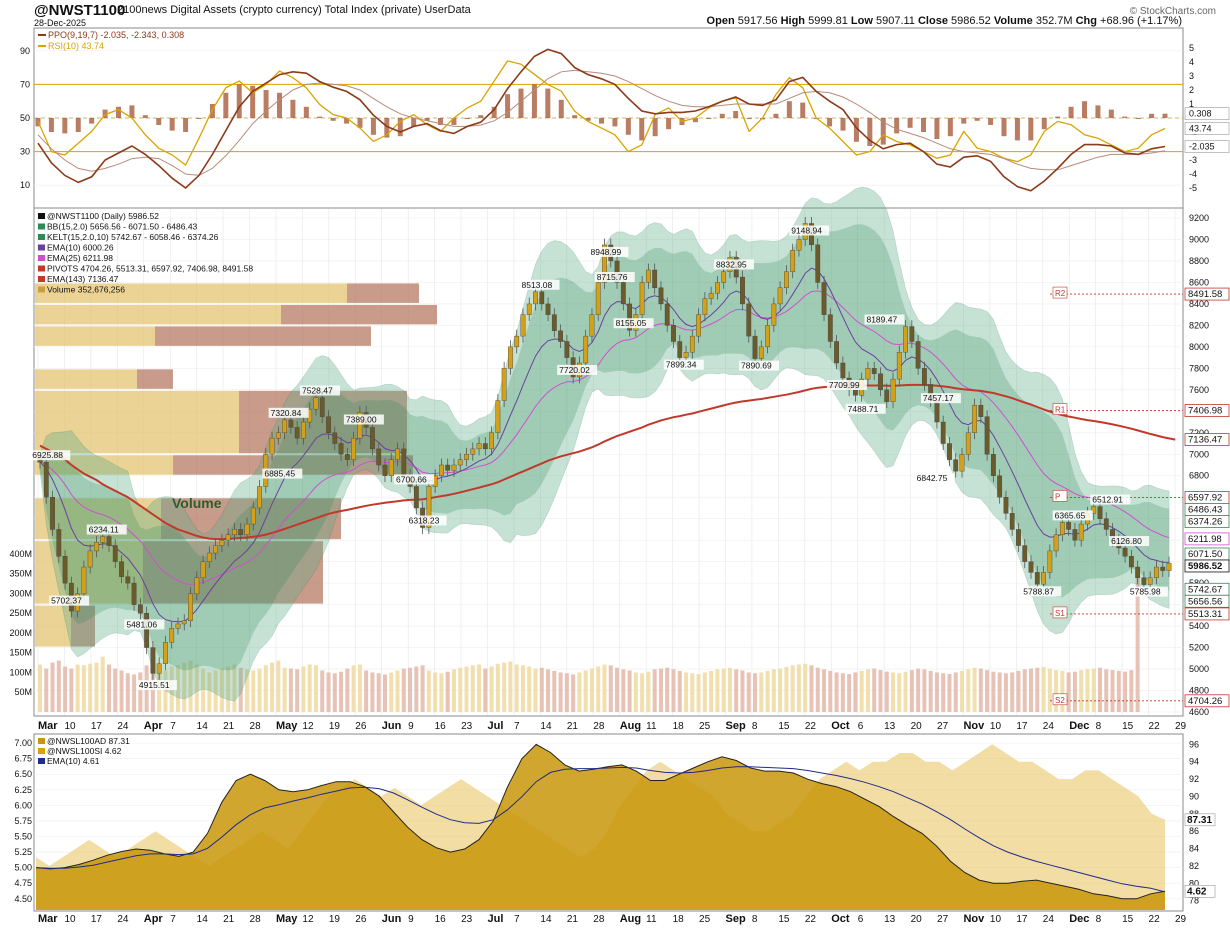  What do you see at coordinates (1205, 554) in the screenshot?
I see `price-value-tag-text: 6071.50` at bounding box center [1205, 554].